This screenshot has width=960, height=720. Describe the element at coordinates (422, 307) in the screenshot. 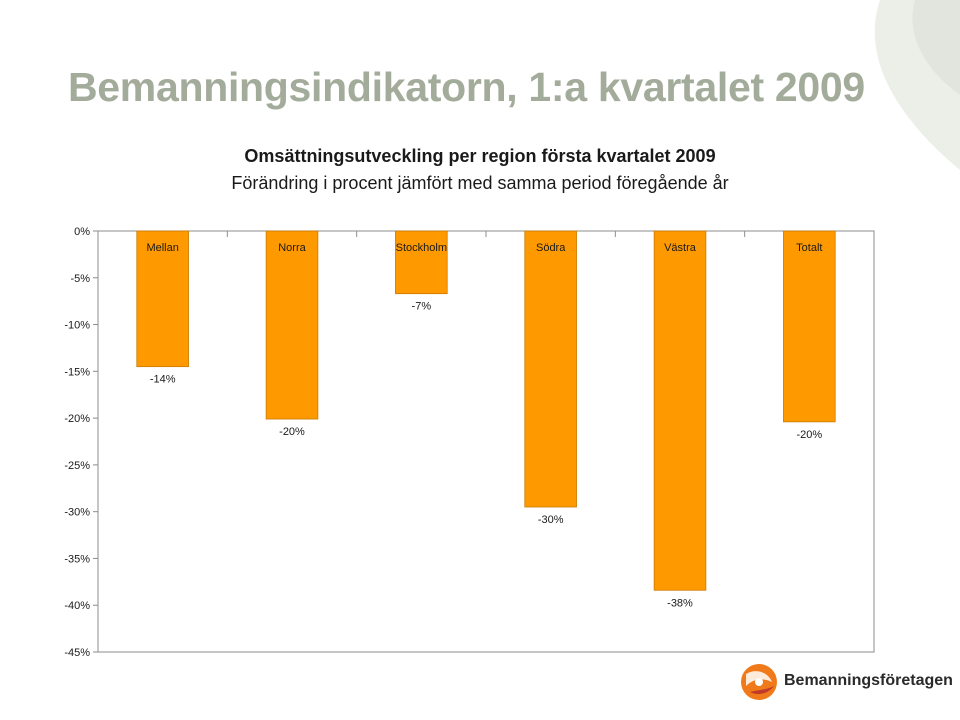

I see `data-label: -7%` at that location.